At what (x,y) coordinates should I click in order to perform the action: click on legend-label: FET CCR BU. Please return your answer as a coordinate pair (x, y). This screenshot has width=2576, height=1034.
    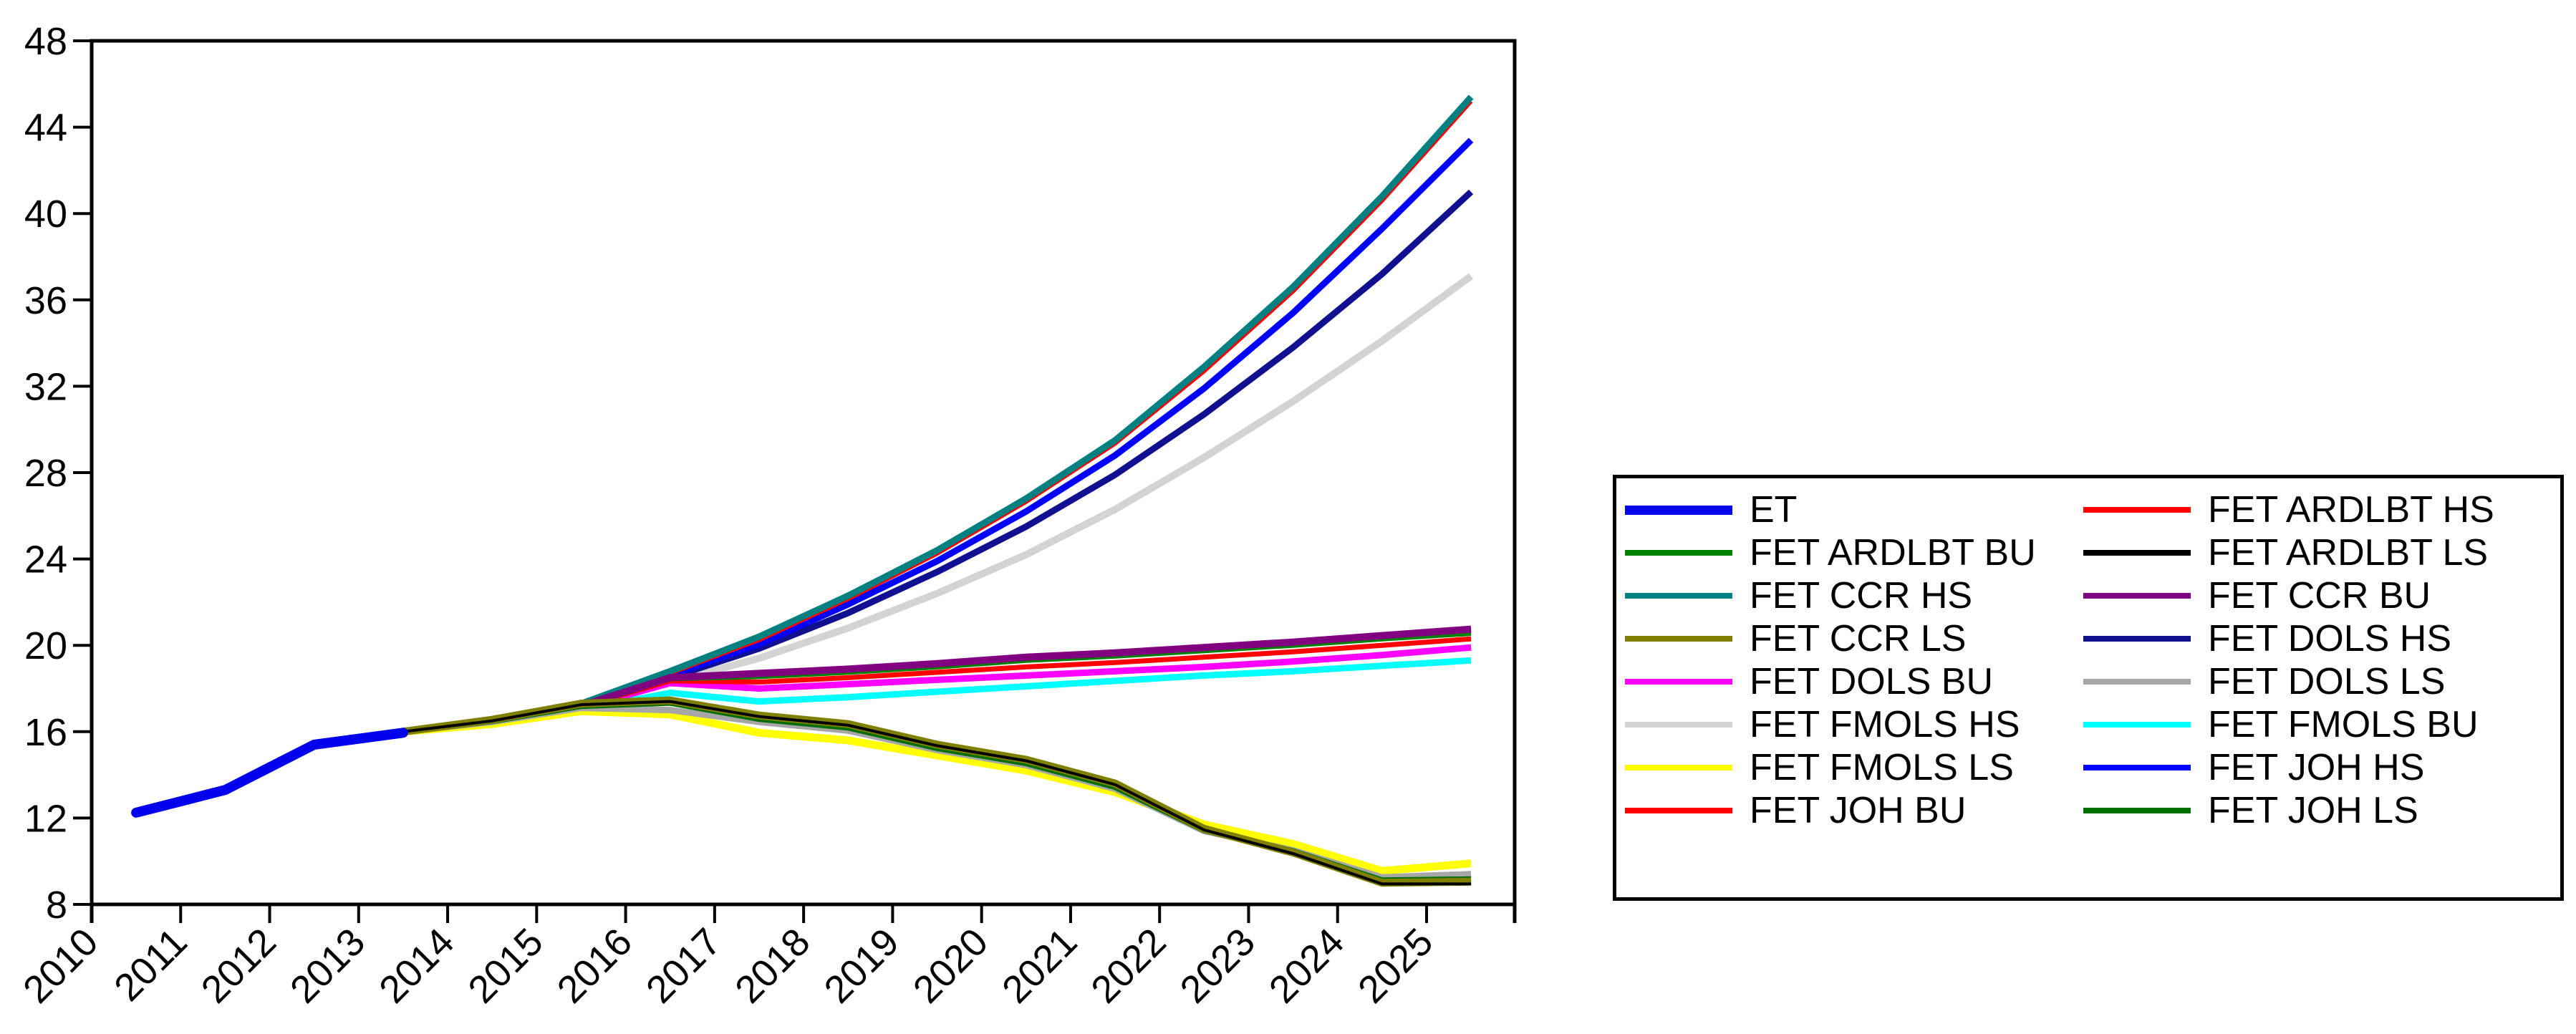
    Looking at the image, I should click on (2319, 596).